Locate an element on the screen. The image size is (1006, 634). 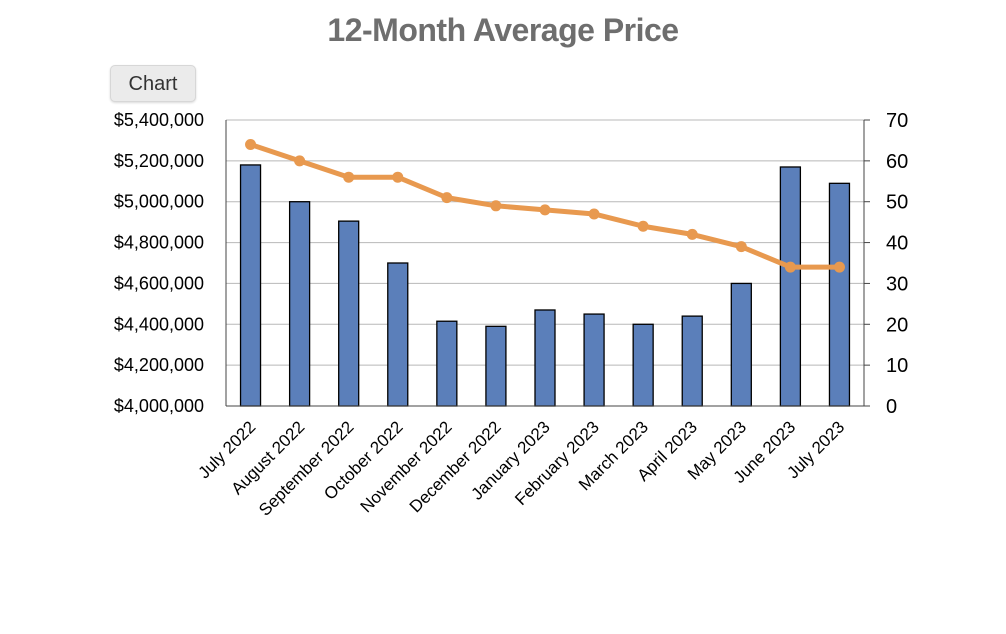
left-axis-tick-label: $4,600,000 is located at coordinates (159, 283).